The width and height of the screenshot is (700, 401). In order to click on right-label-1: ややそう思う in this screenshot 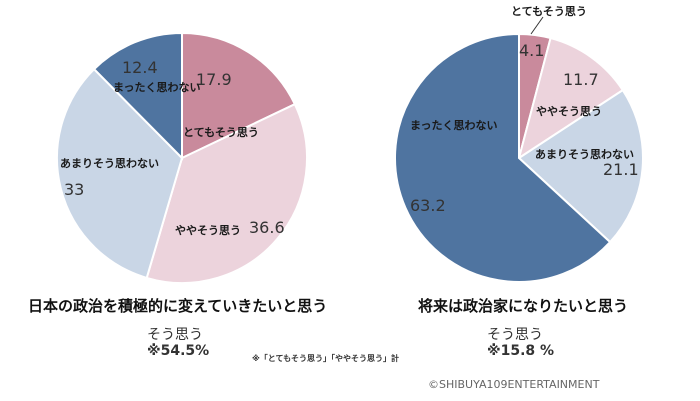, I will do `click(569, 111)`.